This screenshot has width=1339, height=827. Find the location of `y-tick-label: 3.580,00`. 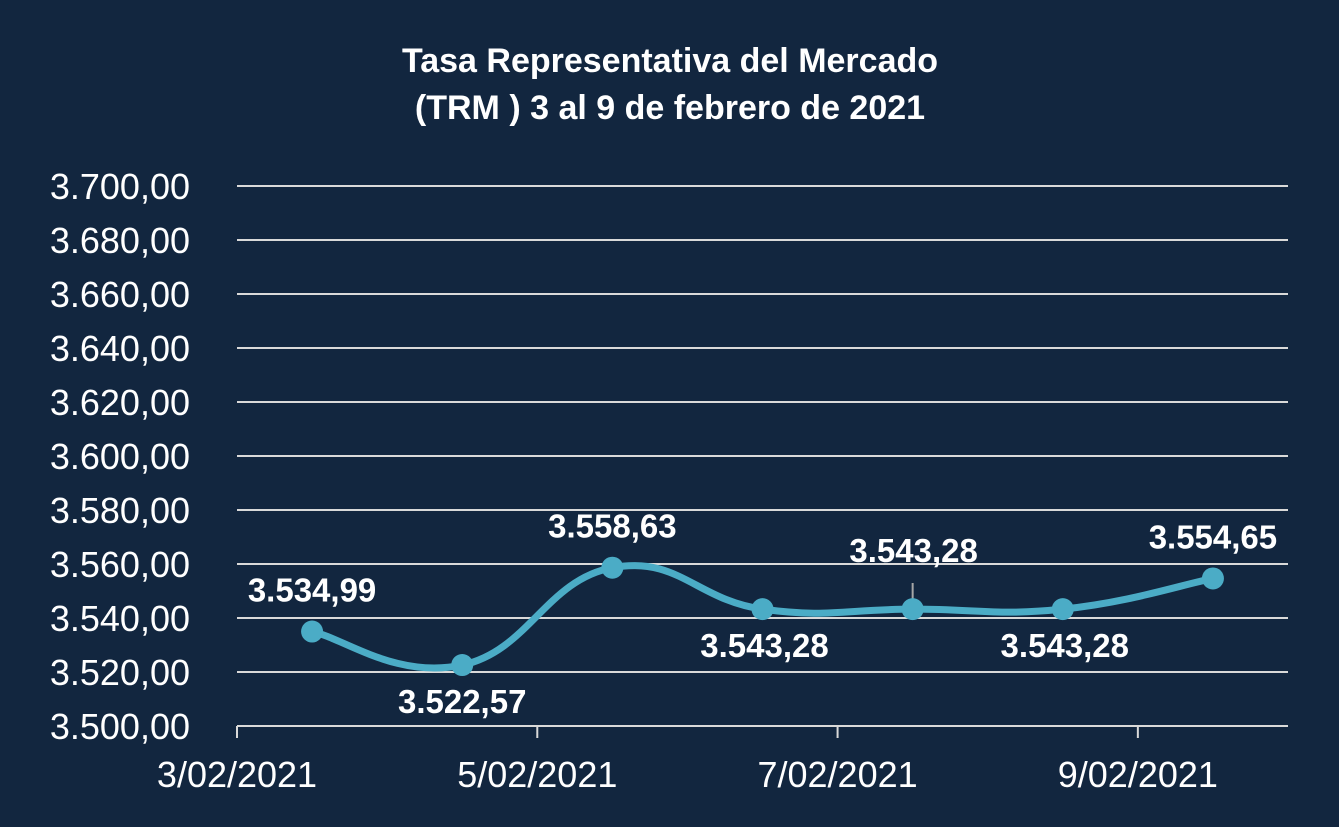

y-tick-label: 3.580,00 is located at coordinates (120, 510).